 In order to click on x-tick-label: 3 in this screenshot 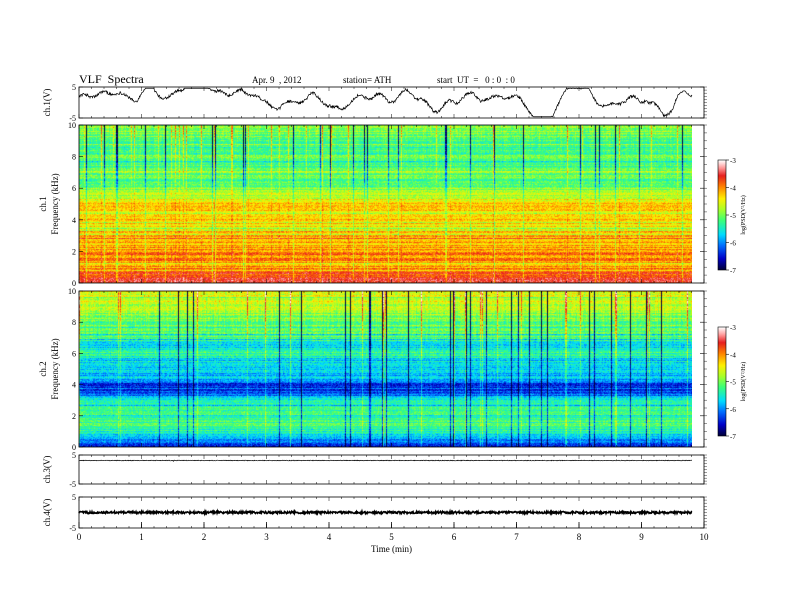, I will do `click(266, 537)`.